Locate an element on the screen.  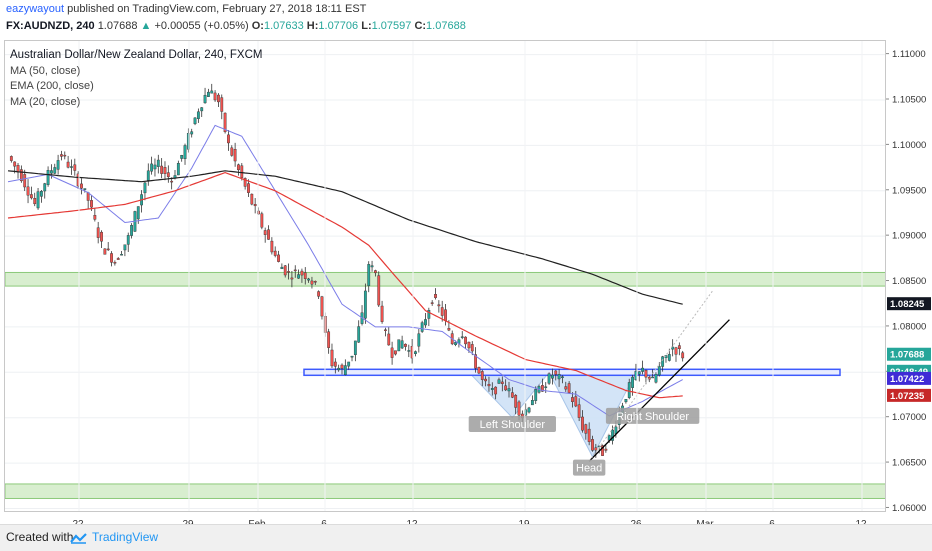
legend-ma20: MA (20, close) is located at coordinates (45, 101).